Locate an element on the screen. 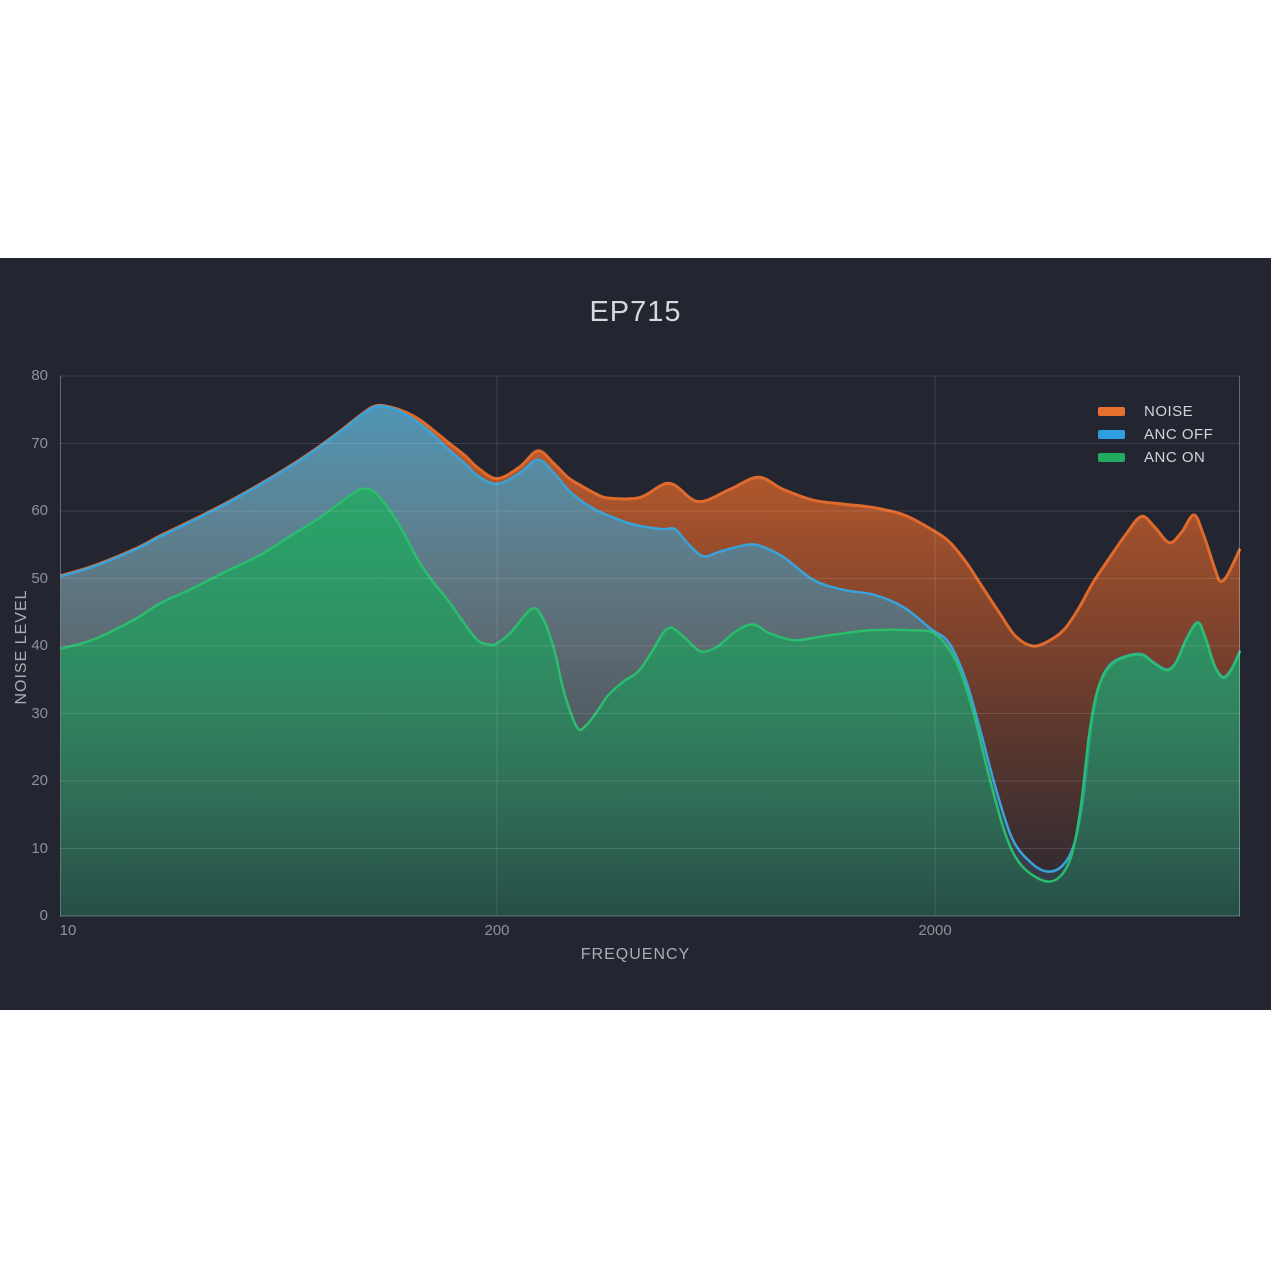 This screenshot has height=1271, width=1271. y-tick-20: 20 is located at coordinates (39, 780).